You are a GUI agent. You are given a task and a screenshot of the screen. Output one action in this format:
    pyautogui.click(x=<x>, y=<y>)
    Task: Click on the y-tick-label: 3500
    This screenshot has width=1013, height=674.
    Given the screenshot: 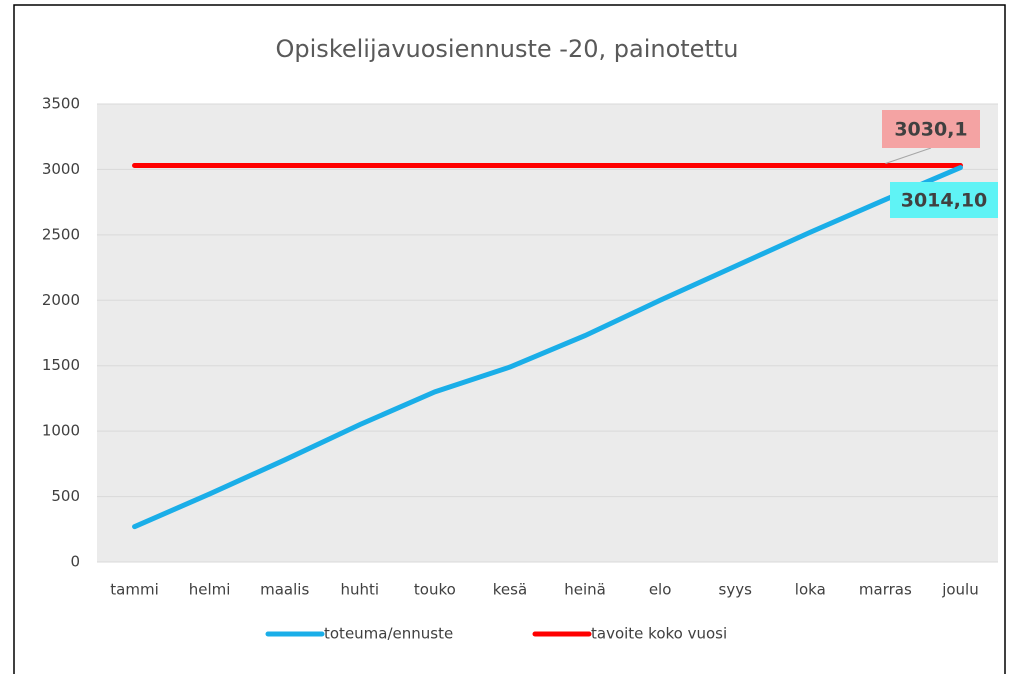 What is the action you would take?
    pyautogui.click(x=61, y=104)
    